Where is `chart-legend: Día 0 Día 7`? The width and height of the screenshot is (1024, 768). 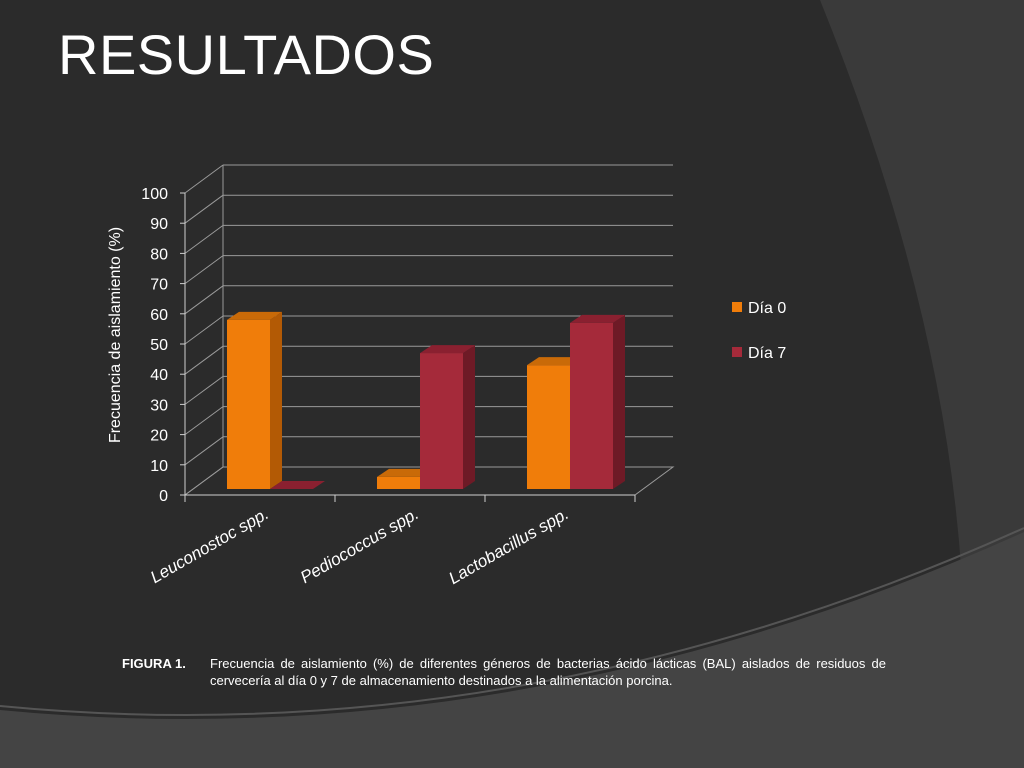
chart-legend: Día 0 Día 7 is located at coordinates (759, 331).